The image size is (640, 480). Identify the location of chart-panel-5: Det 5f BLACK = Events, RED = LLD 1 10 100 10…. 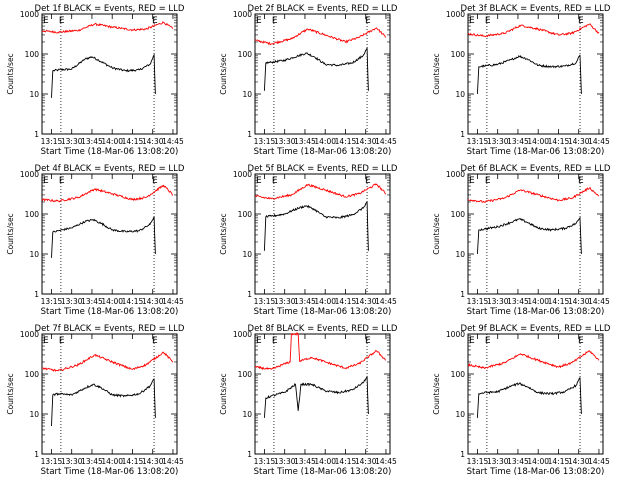
(308, 240).